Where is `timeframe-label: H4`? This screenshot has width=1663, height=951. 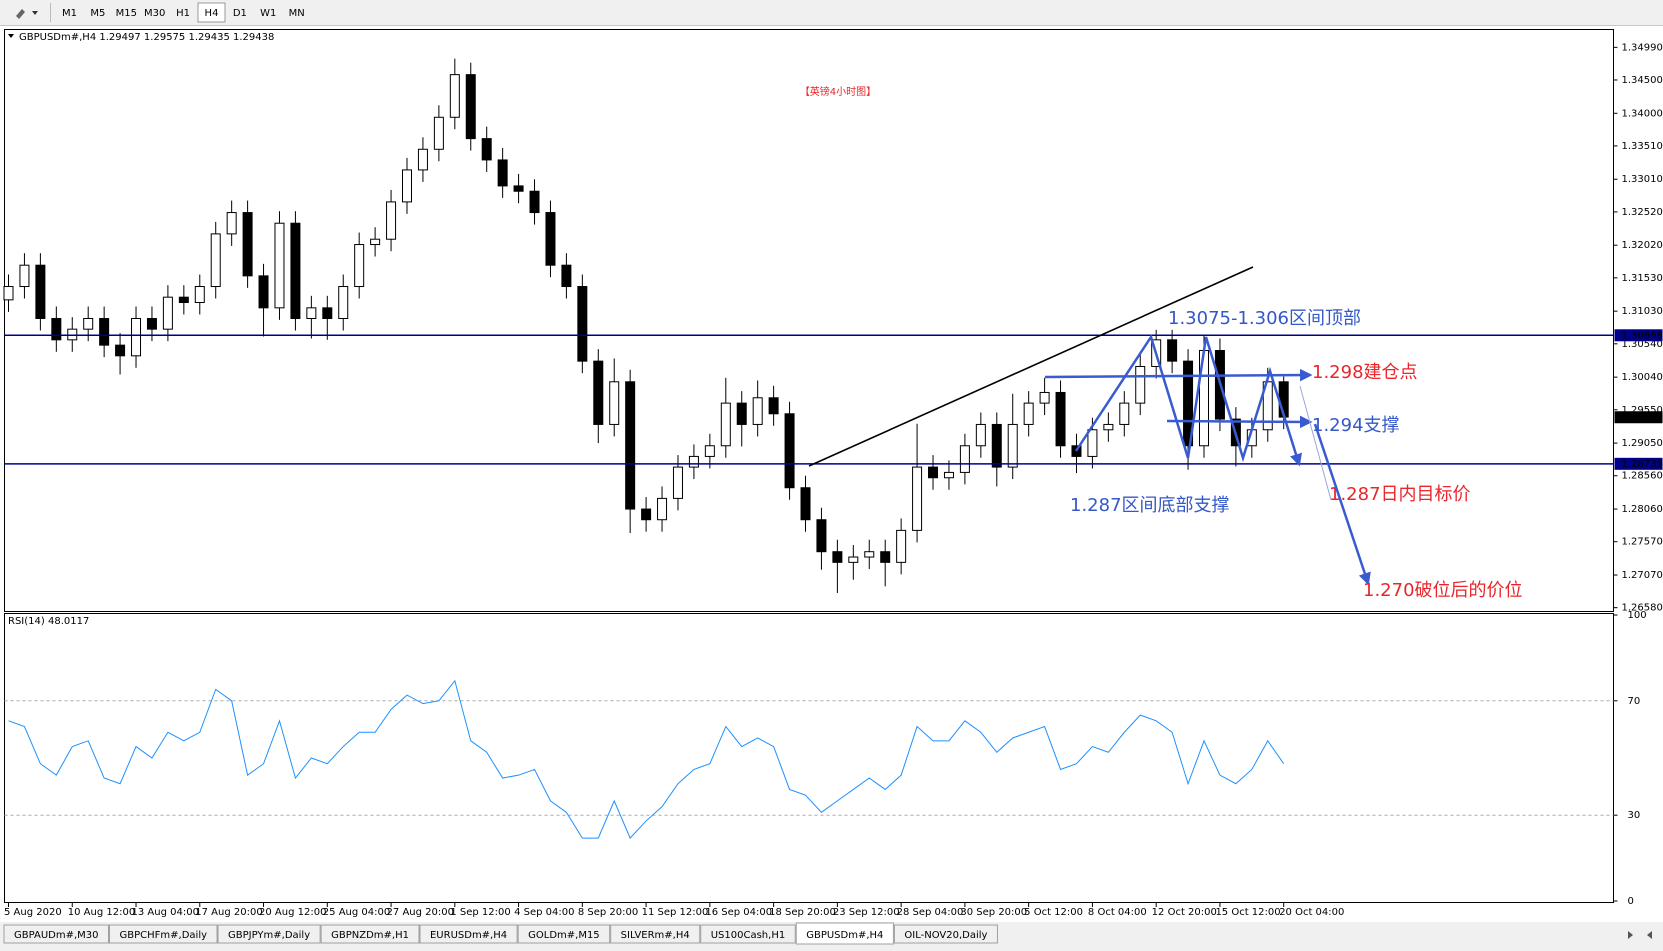 timeframe-label: H4 is located at coordinates (212, 13).